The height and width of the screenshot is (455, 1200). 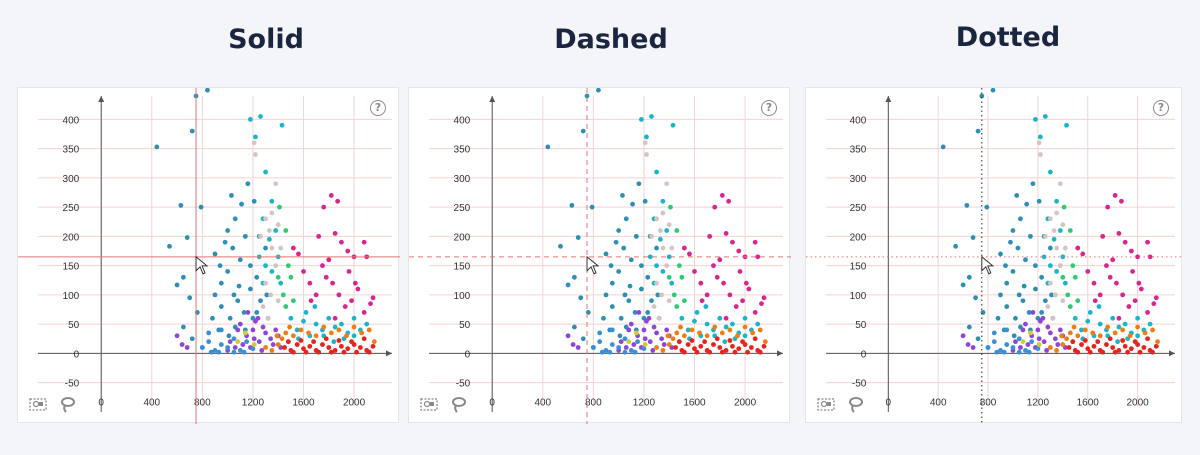 What do you see at coordinates (858, 120) in the screenshot?
I see `y-tick-label: 400` at bounding box center [858, 120].